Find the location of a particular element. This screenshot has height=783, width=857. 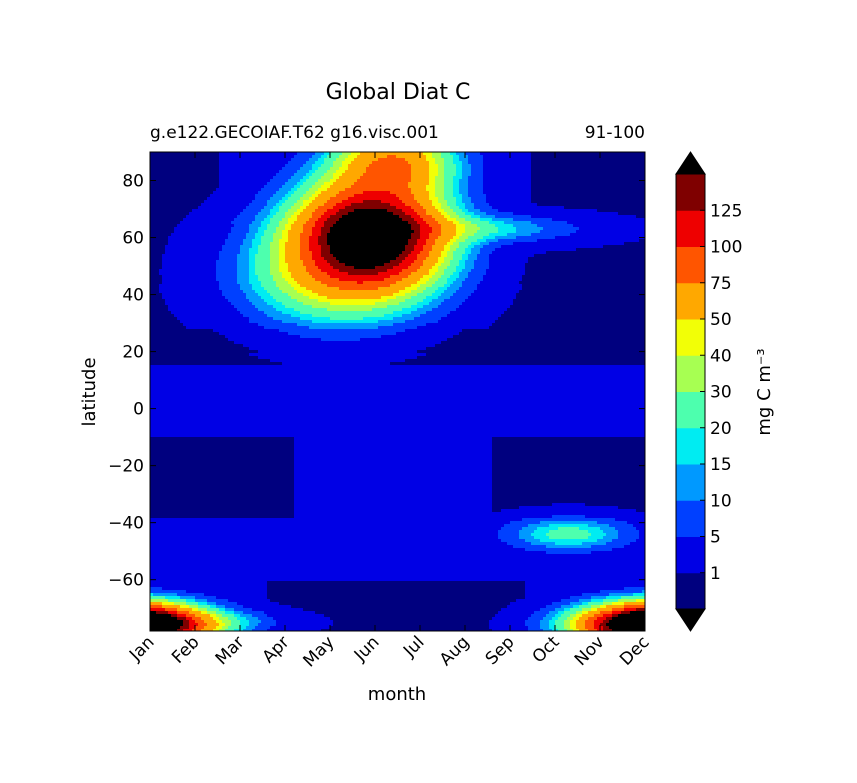

x-tick-label: Sep is located at coordinates (500, 650).